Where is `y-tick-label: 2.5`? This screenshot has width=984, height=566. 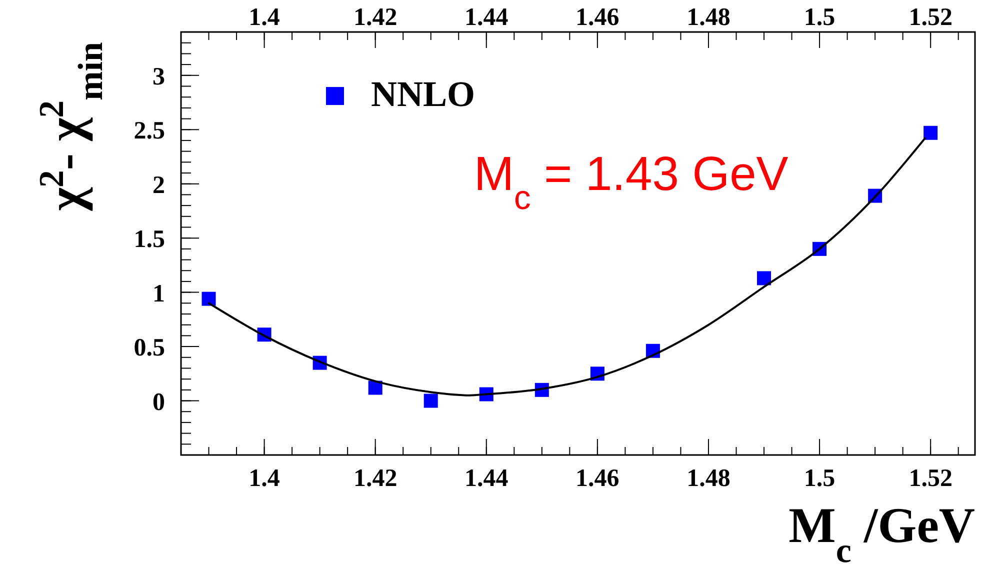 y-tick-label: 2.5 is located at coordinates (149, 131).